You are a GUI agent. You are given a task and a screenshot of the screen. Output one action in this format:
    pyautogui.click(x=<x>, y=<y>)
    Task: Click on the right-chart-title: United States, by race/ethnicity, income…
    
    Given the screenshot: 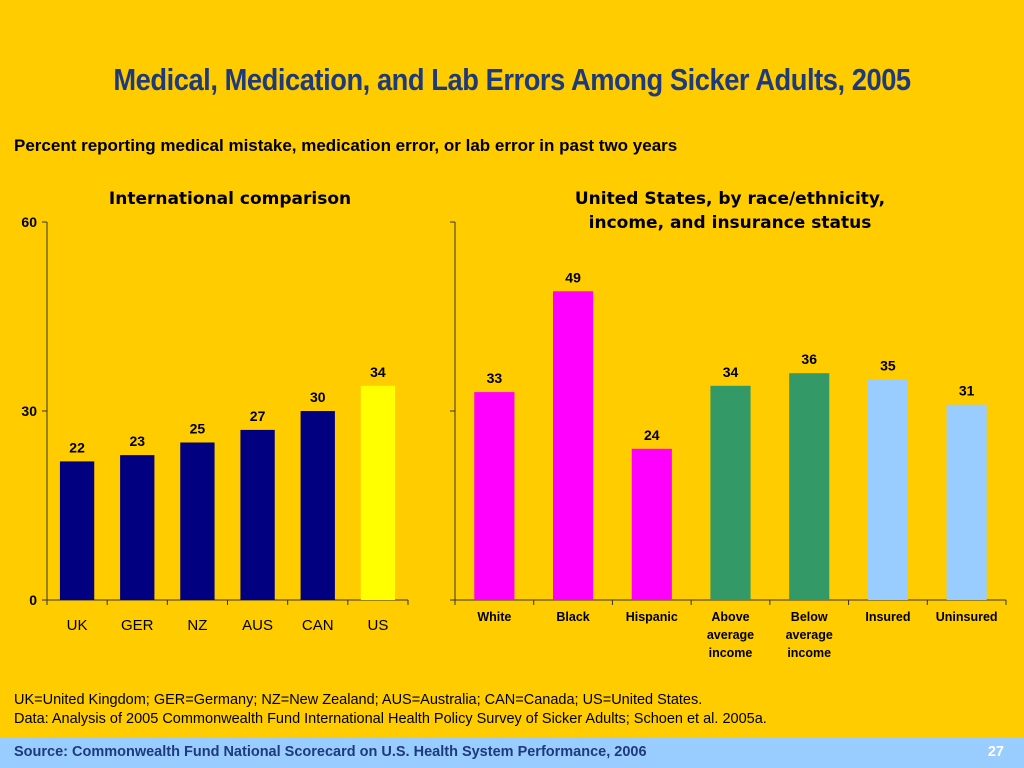 What is the action you would take?
    pyautogui.click(x=730, y=211)
    